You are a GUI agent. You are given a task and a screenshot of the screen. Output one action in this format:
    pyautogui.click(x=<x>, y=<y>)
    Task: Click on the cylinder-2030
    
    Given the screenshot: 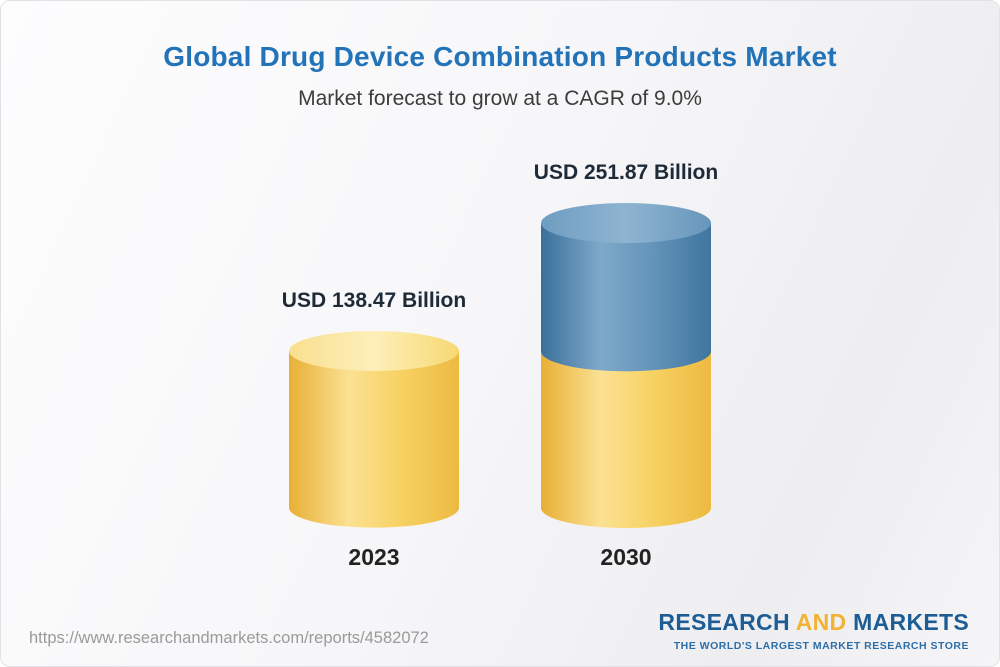 What is the action you would take?
    pyautogui.click(x=626, y=365)
    